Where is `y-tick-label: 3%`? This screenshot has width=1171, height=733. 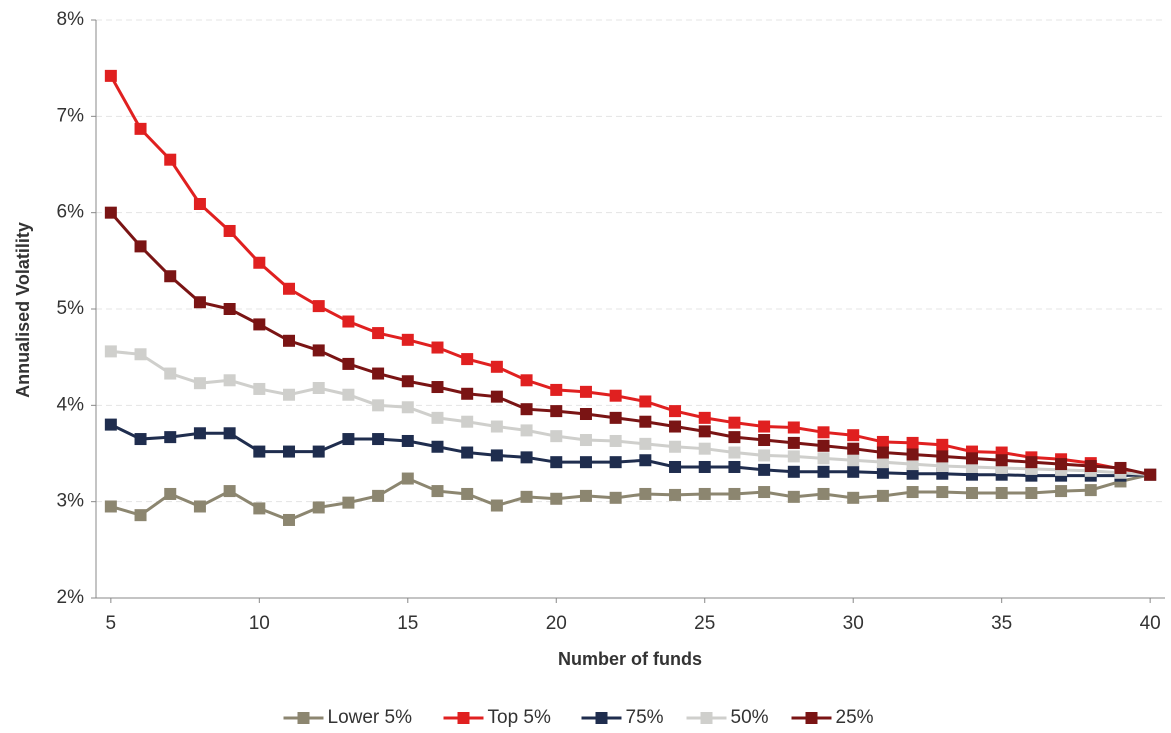
y-tick-label: 3% is located at coordinates (71, 501).